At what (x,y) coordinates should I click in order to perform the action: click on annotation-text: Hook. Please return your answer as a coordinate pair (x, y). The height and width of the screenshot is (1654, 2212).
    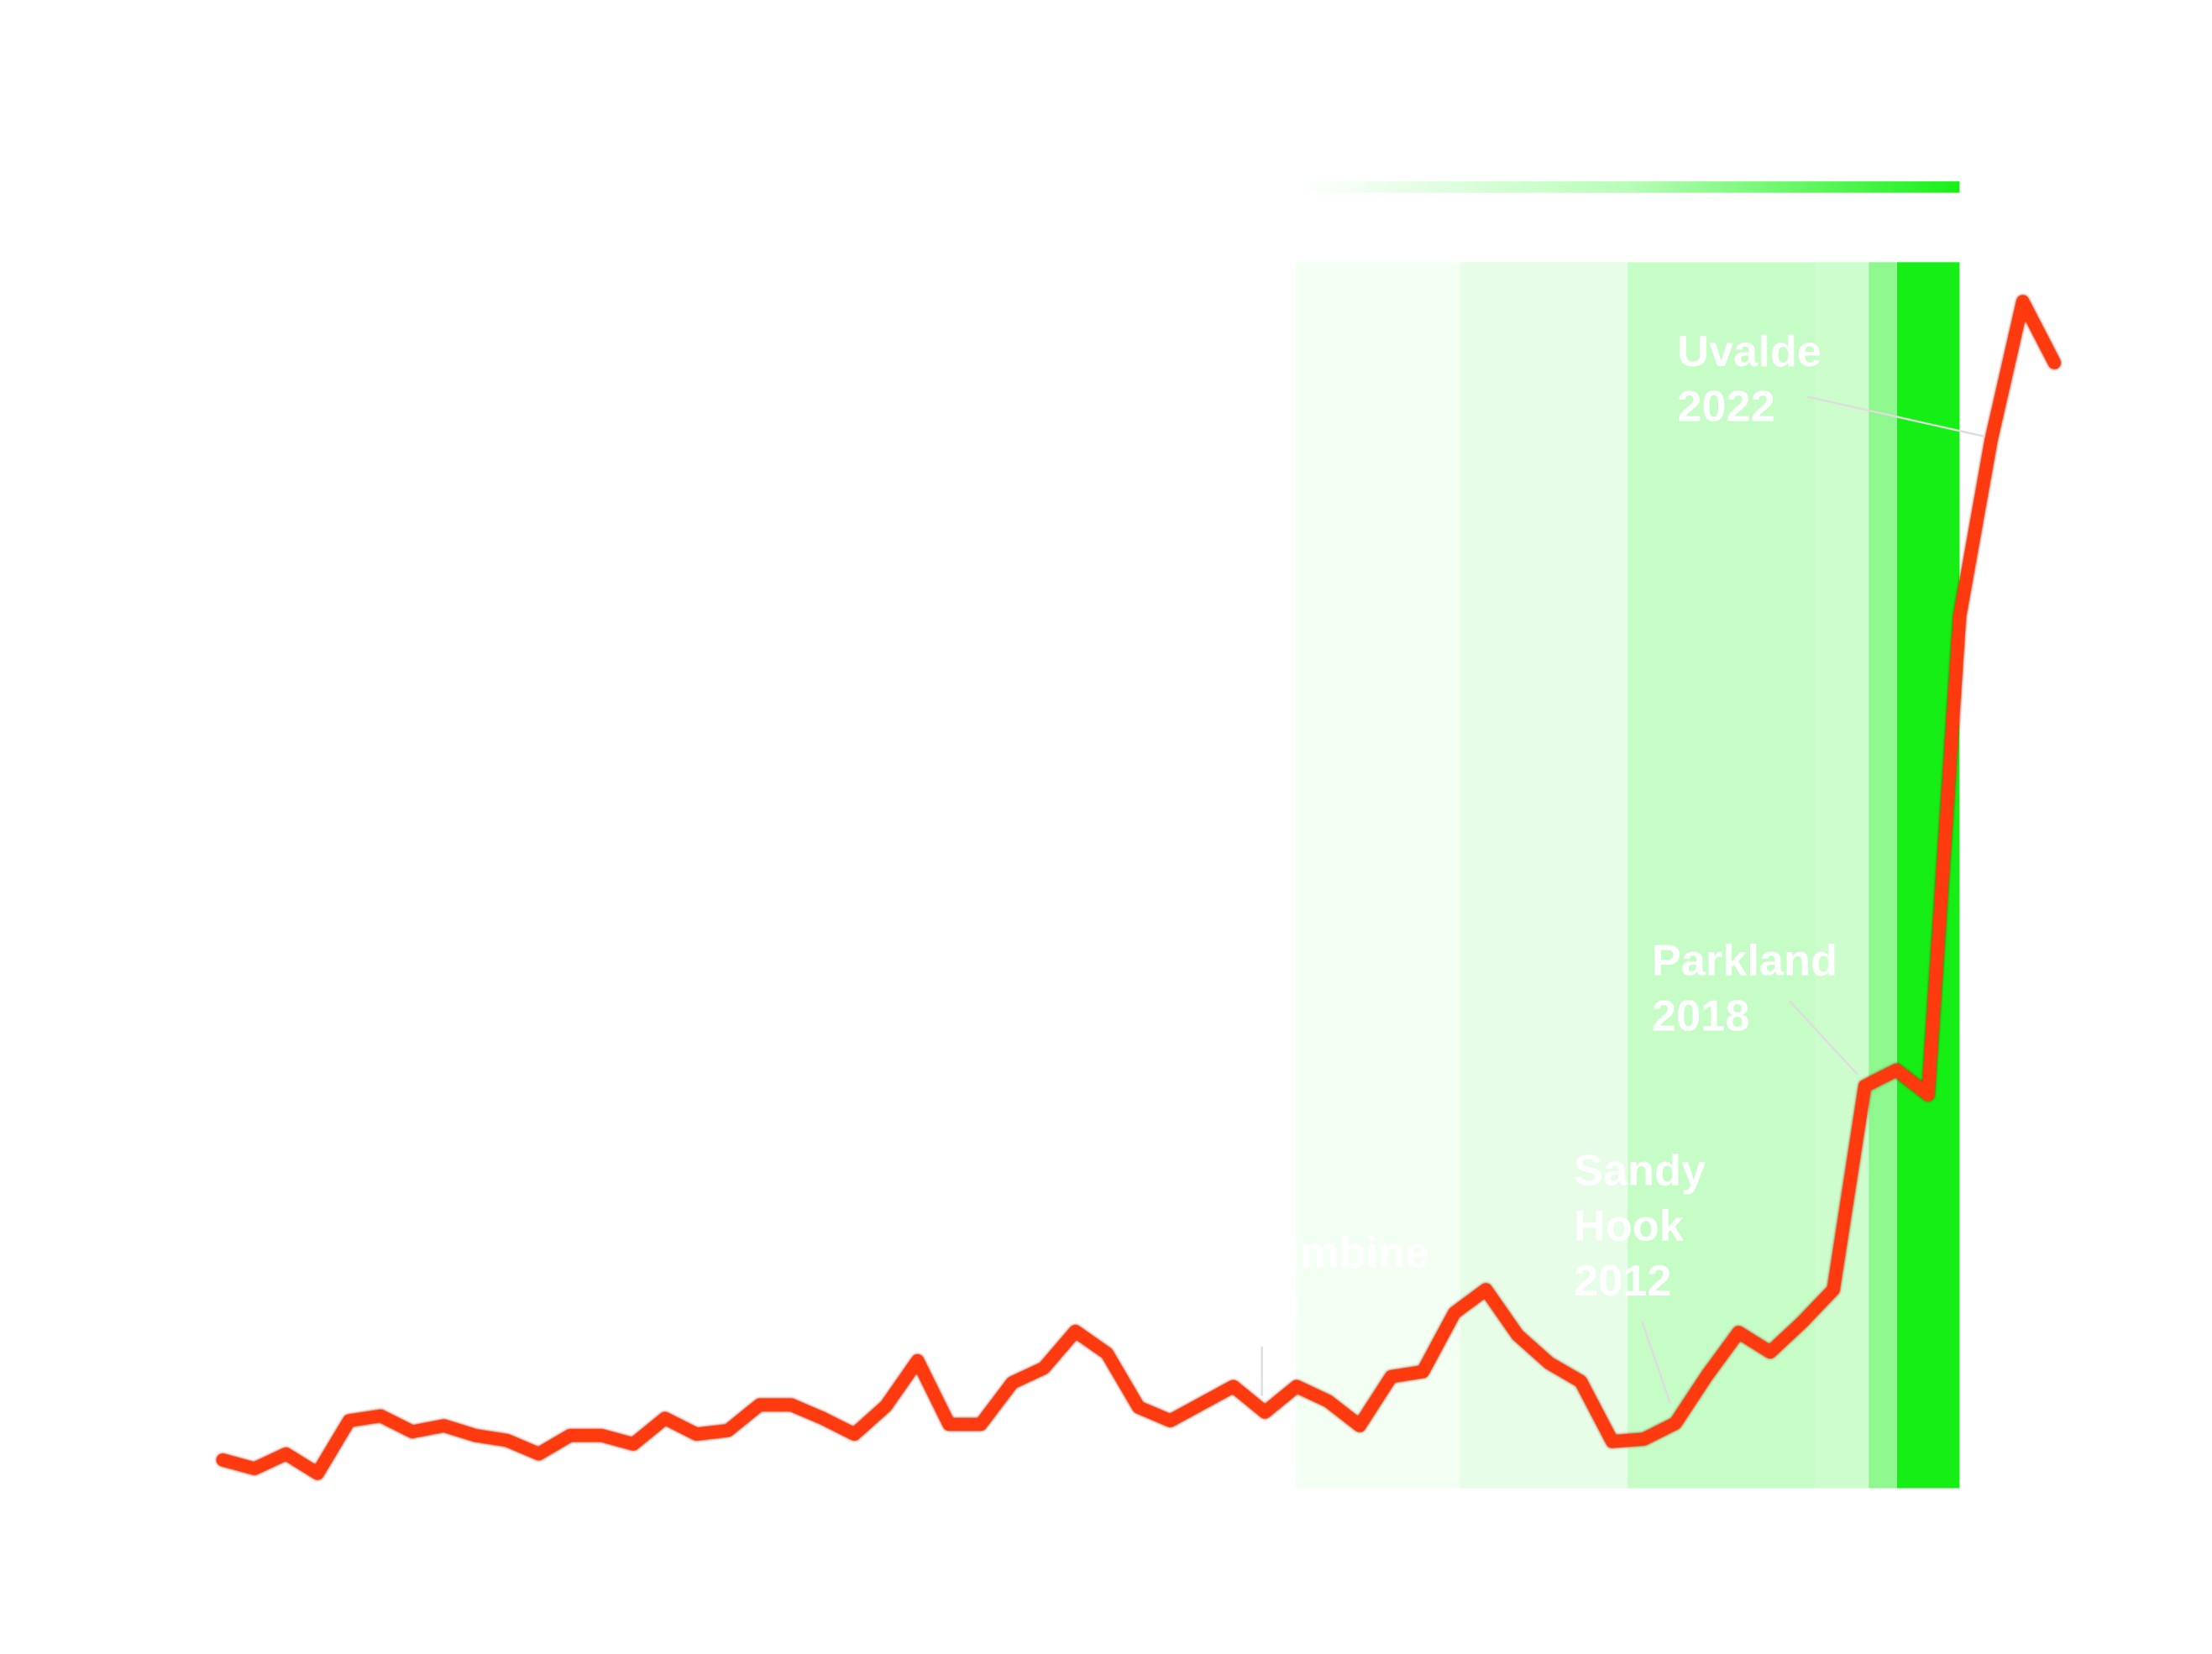
    Looking at the image, I should click on (1629, 1225).